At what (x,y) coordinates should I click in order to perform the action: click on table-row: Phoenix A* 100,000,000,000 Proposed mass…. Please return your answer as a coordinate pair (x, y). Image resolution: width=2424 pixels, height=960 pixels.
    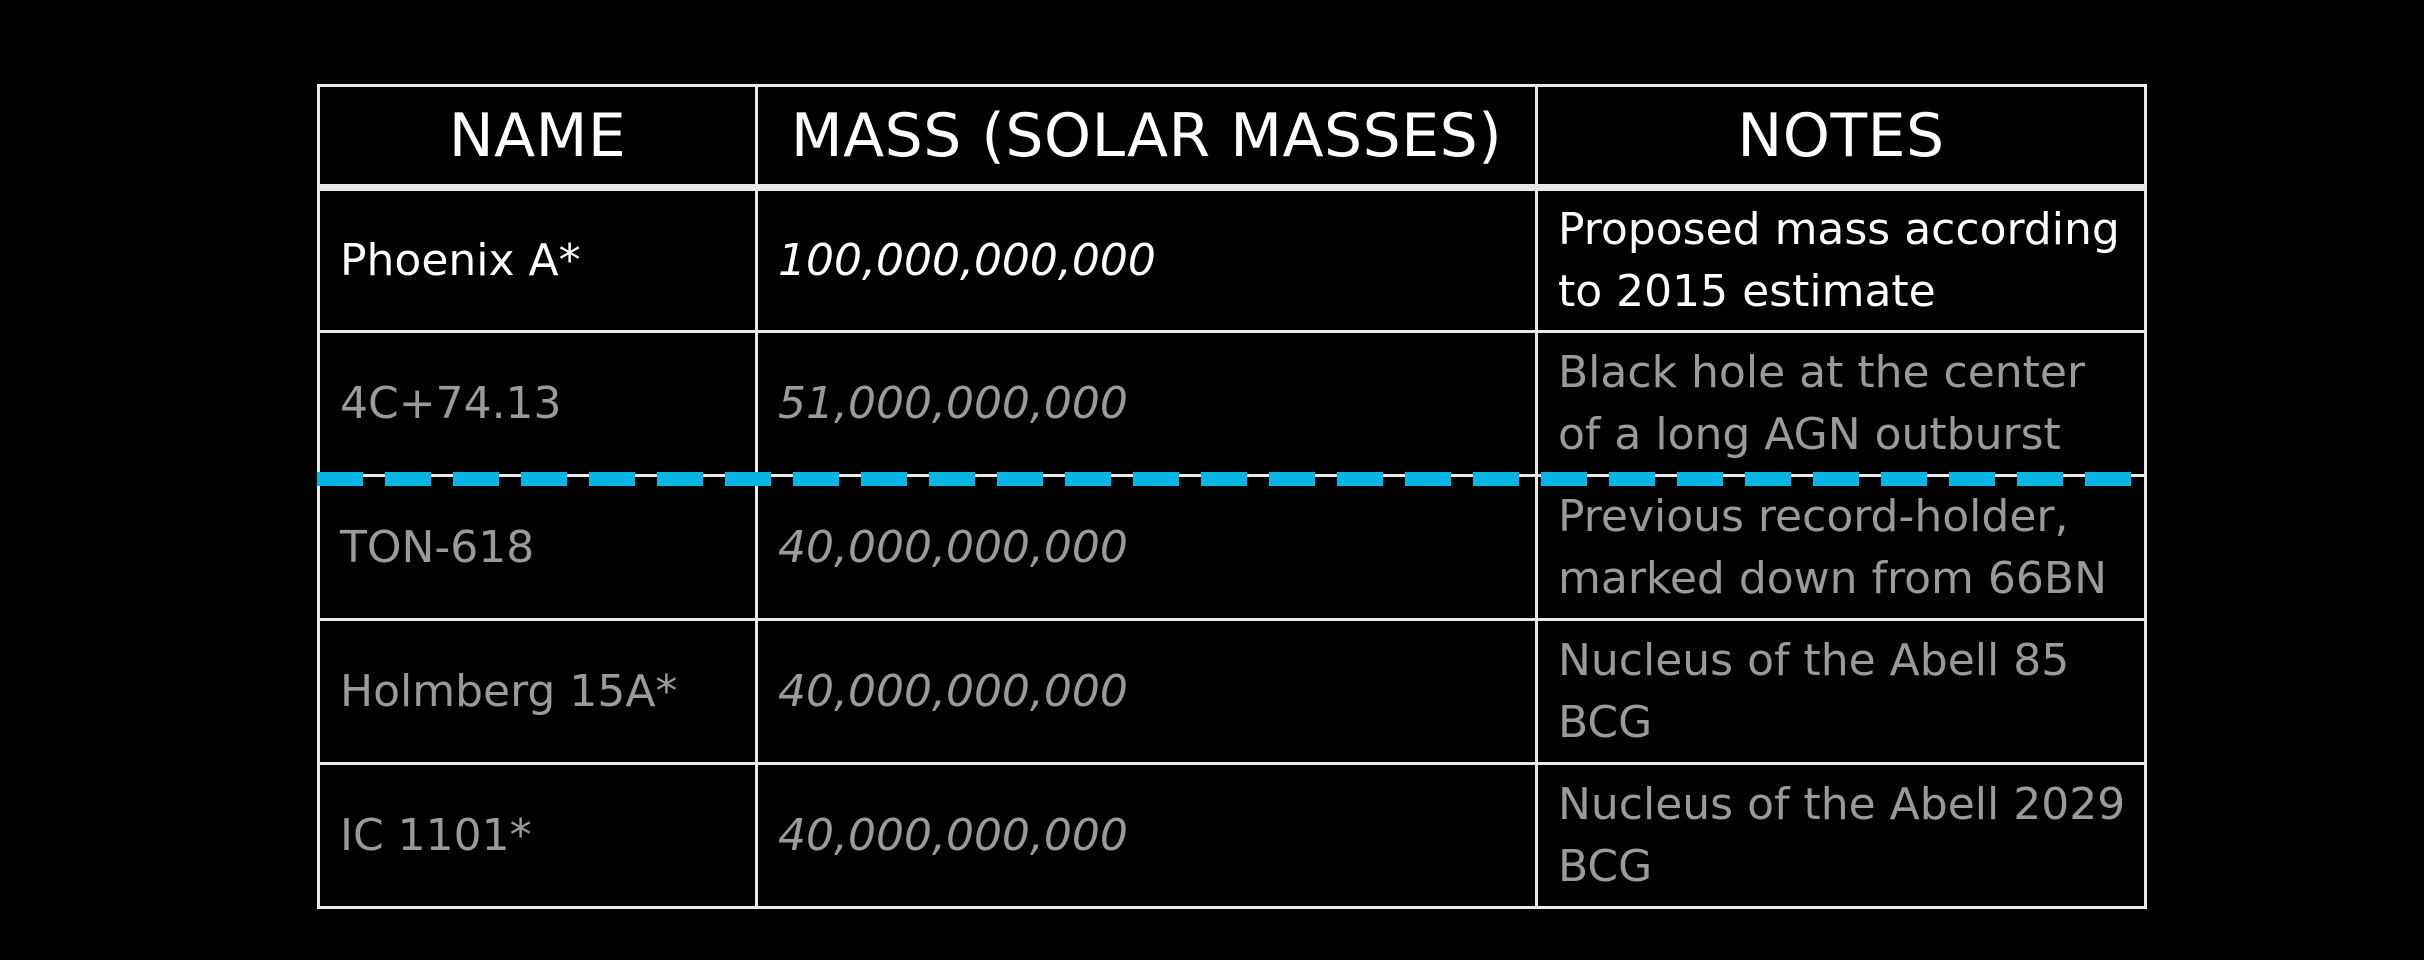
    Looking at the image, I should click on (1232, 259).